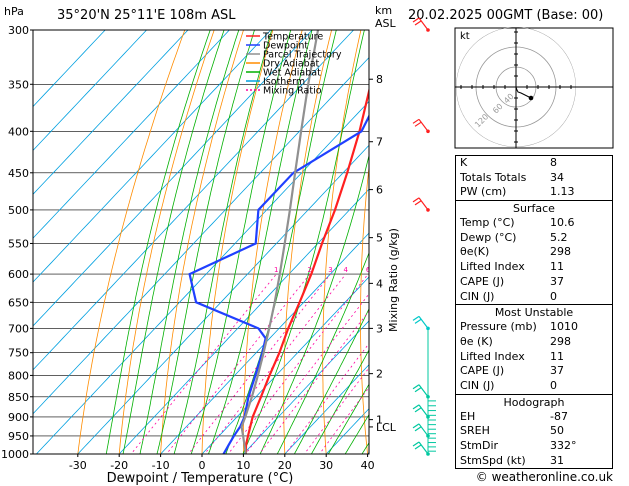 This screenshot has width=629, height=486. I want to click on index-label: Dewp (°C), so click(488, 237).